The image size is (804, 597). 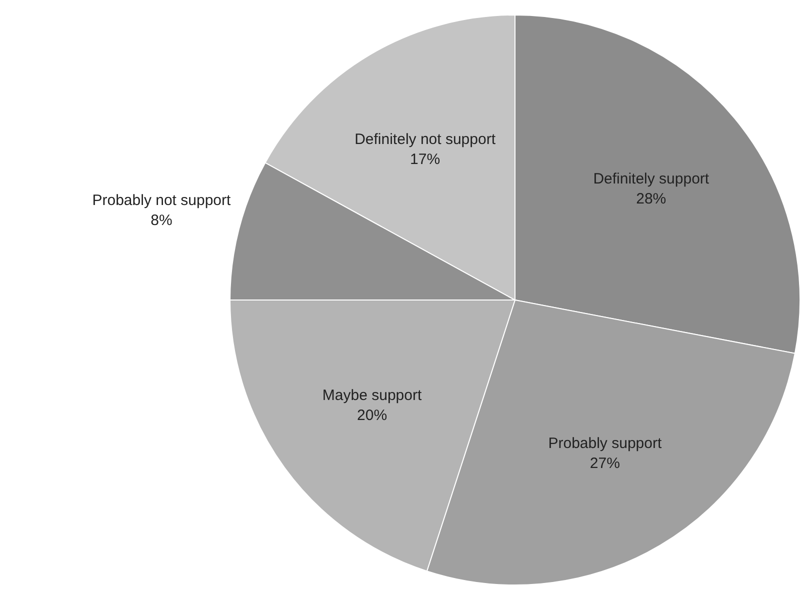 I want to click on data-label: 8%, so click(x=161, y=221).